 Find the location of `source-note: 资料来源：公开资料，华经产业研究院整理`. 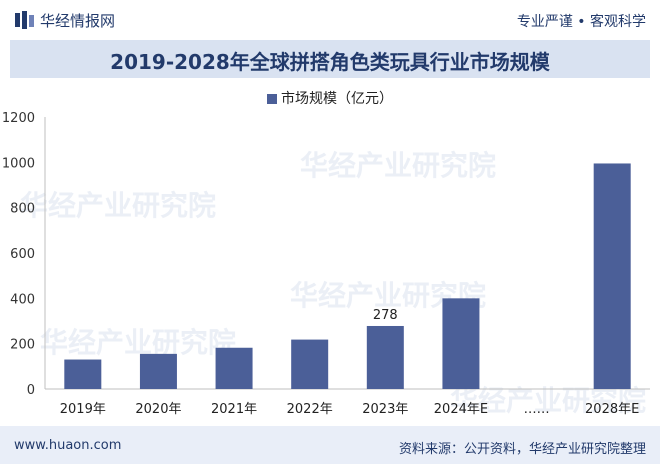

source-note: 资料来源：公开资料，华经产业研究院整理 is located at coordinates (522, 449).